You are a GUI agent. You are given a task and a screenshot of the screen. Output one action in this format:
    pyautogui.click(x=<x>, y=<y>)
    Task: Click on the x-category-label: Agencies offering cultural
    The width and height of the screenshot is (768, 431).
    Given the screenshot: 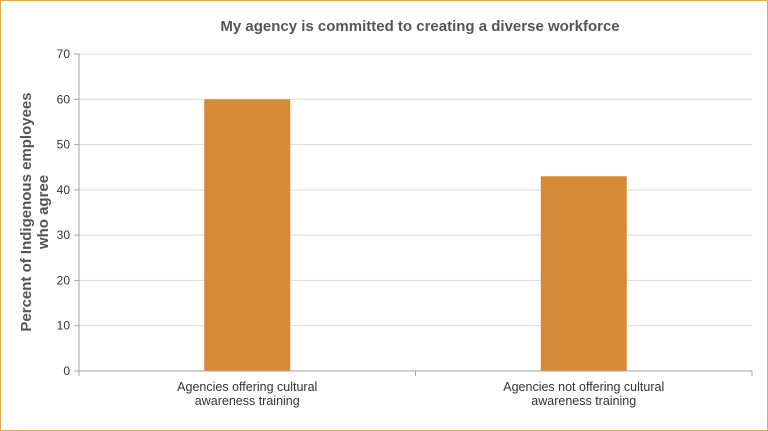 What is the action you would take?
    pyautogui.click(x=247, y=387)
    